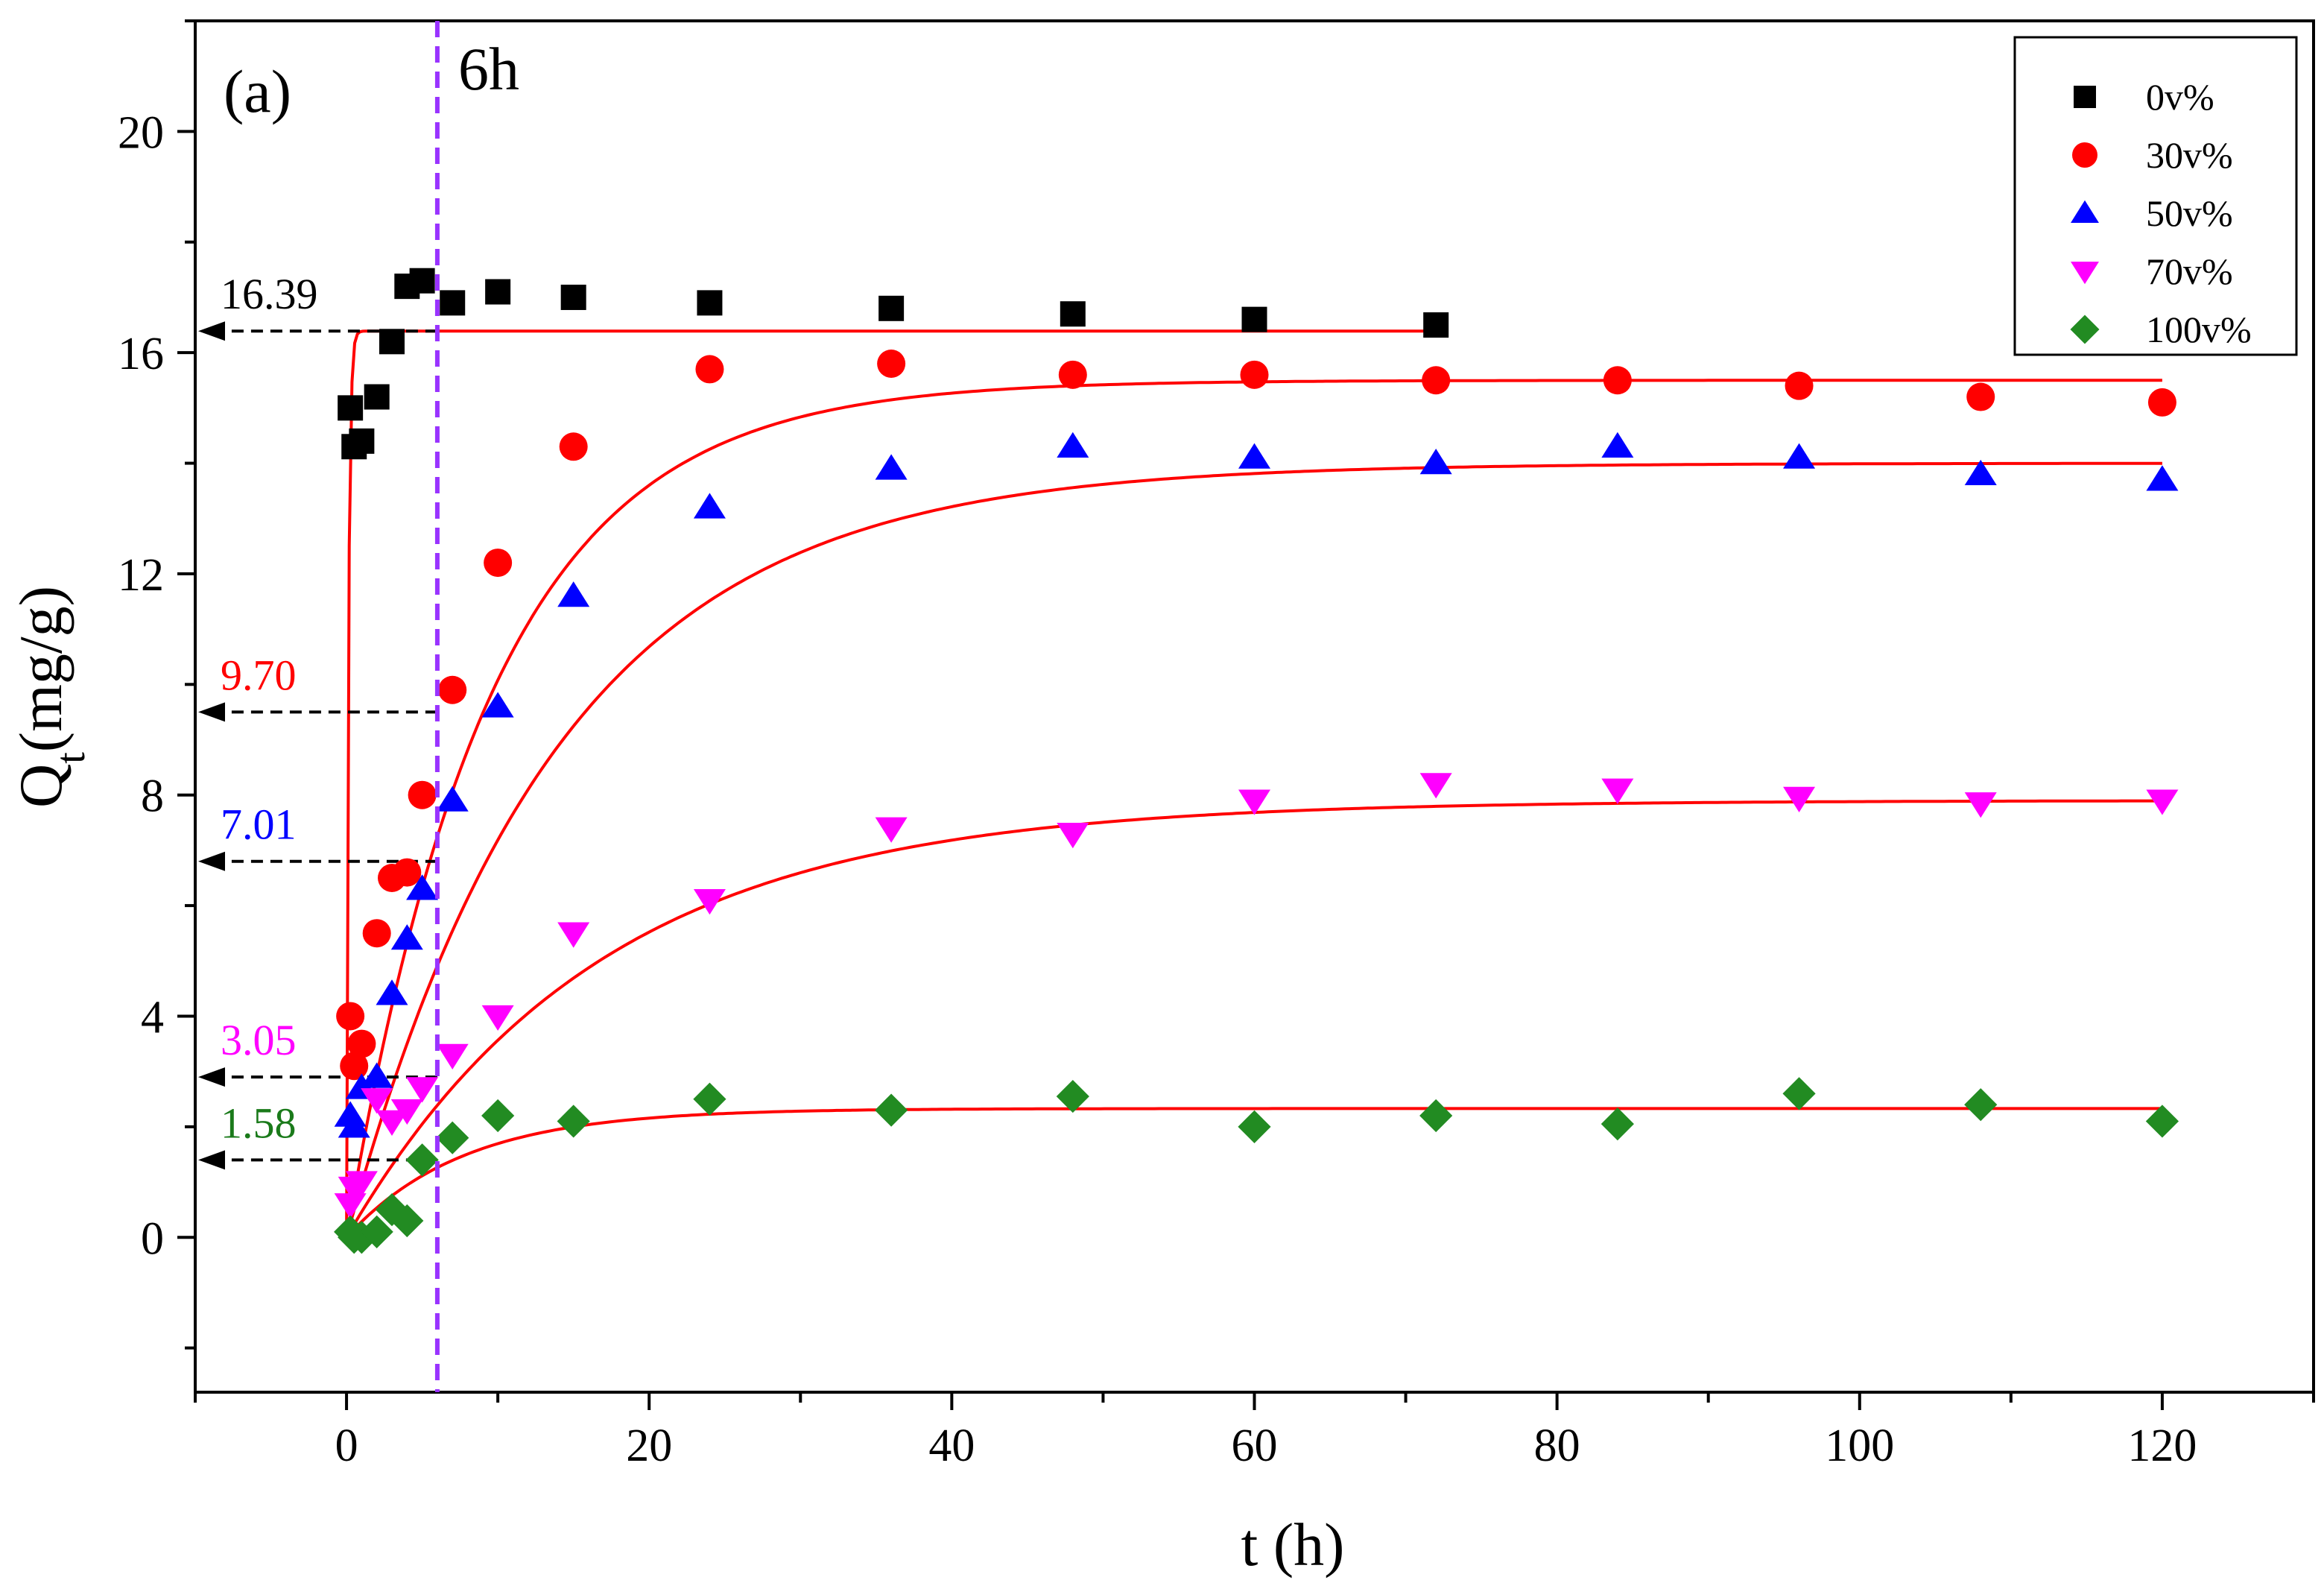 The image size is (2324, 1580). Describe the element at coordinates (1860, 1446) in the screenshot. I see `x-tick-label: 100` at that location.